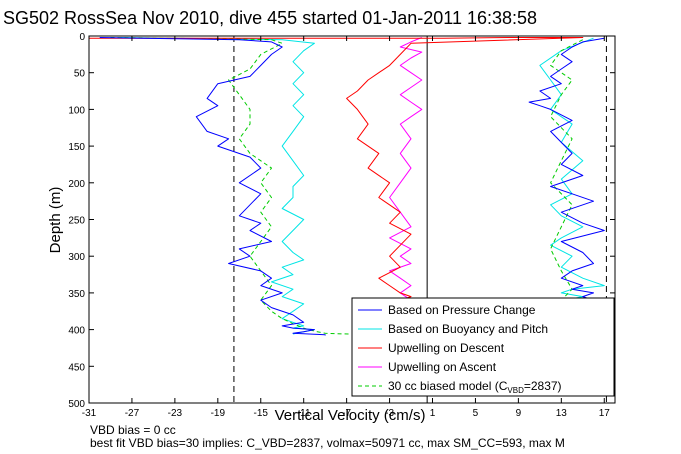 Image resolution: width=681 pixels, height=454 pixels. I want to click on x-tick-label: 1, so click(433, 413).